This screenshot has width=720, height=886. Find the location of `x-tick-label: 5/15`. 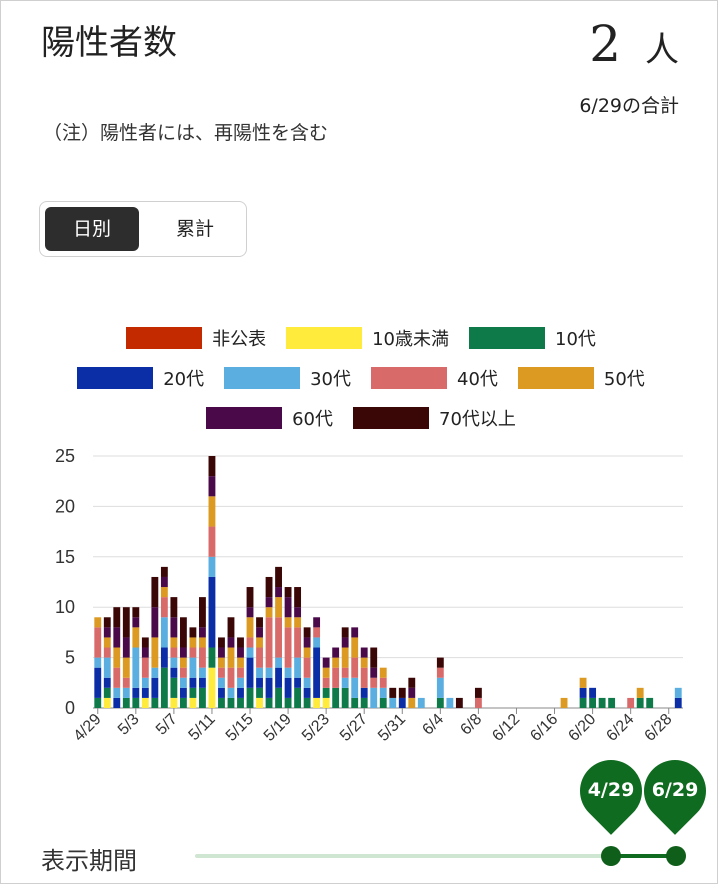

x-tick-label: 5/15 is located at coordinates (240, 728).